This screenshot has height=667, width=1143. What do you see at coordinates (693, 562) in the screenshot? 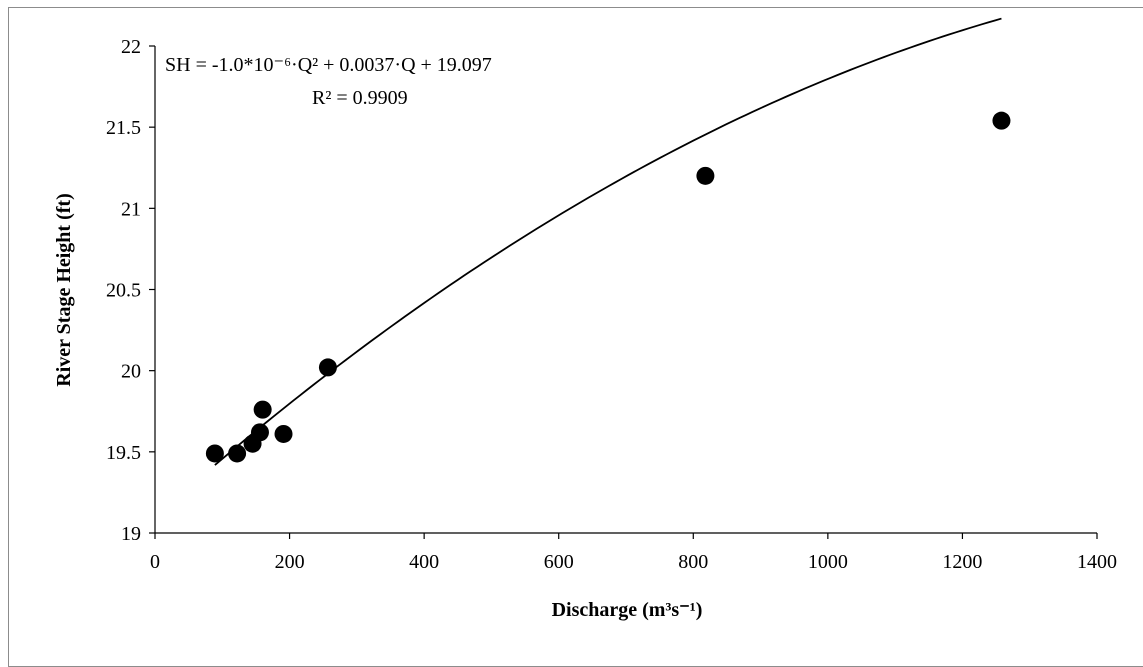
I see `x-tick-label: 800` at bounding box center [693, 562].